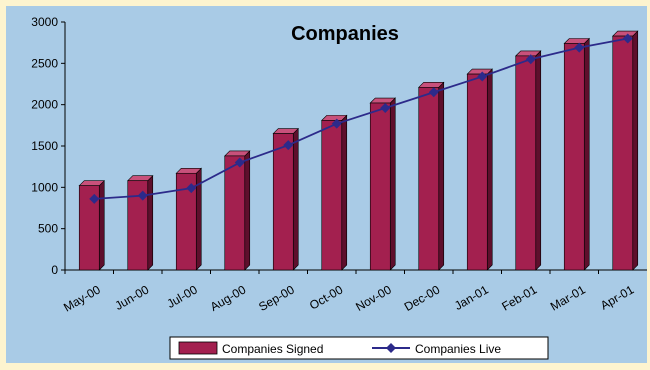  Describe the element at coordinates (345, 34) in the screenshot. I see `chart-title: Companies` at that location.